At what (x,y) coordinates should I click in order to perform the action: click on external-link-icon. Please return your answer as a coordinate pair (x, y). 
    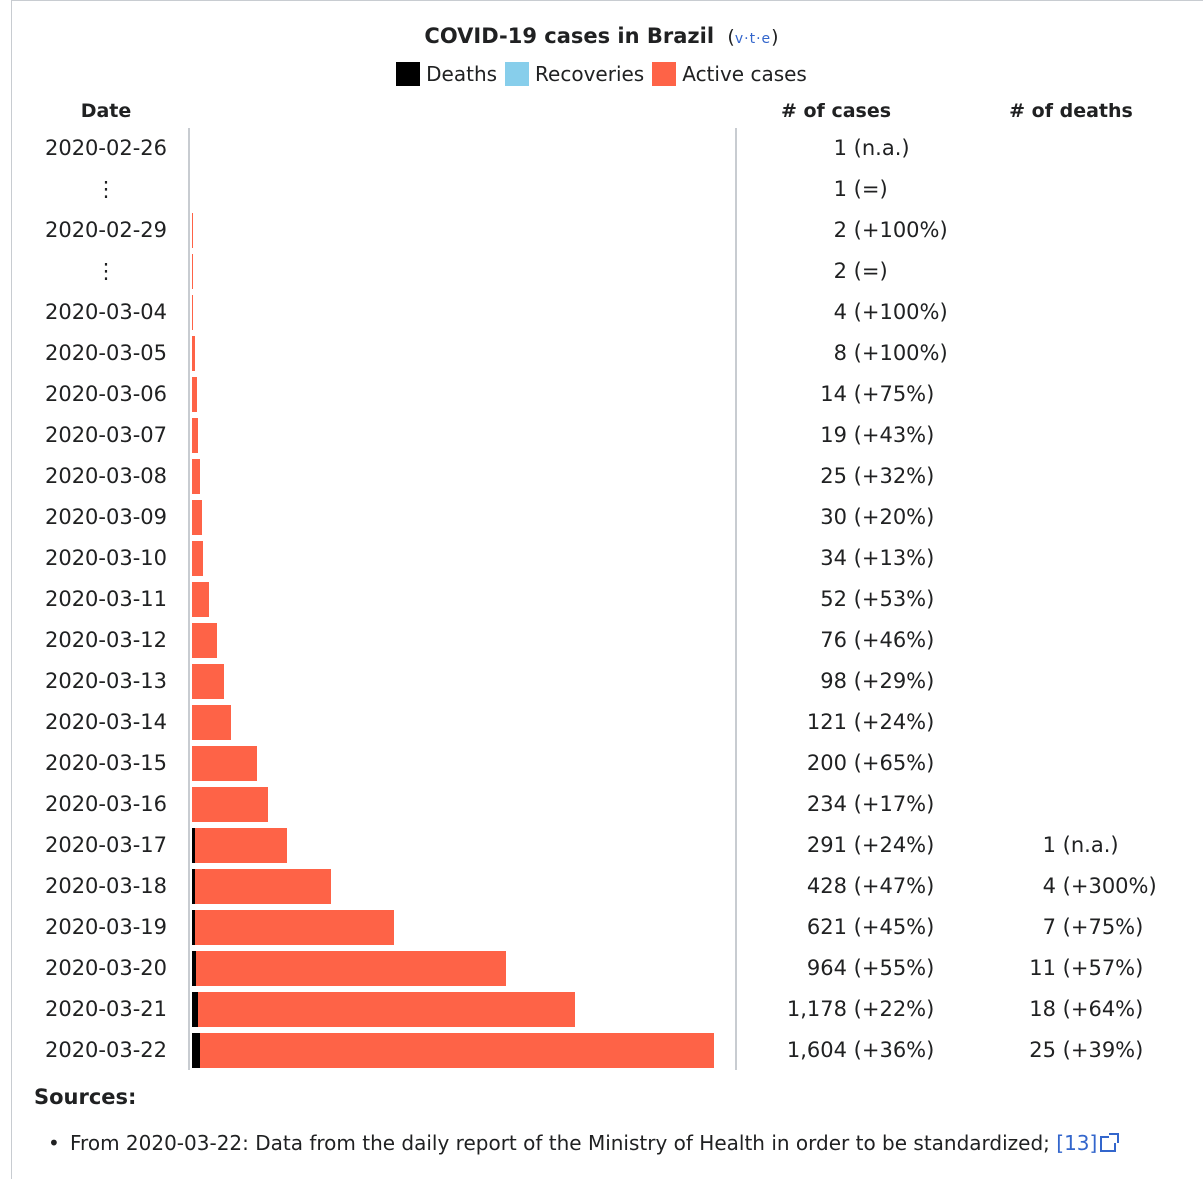
    Looking at the image, I should click on (1110, 1142).